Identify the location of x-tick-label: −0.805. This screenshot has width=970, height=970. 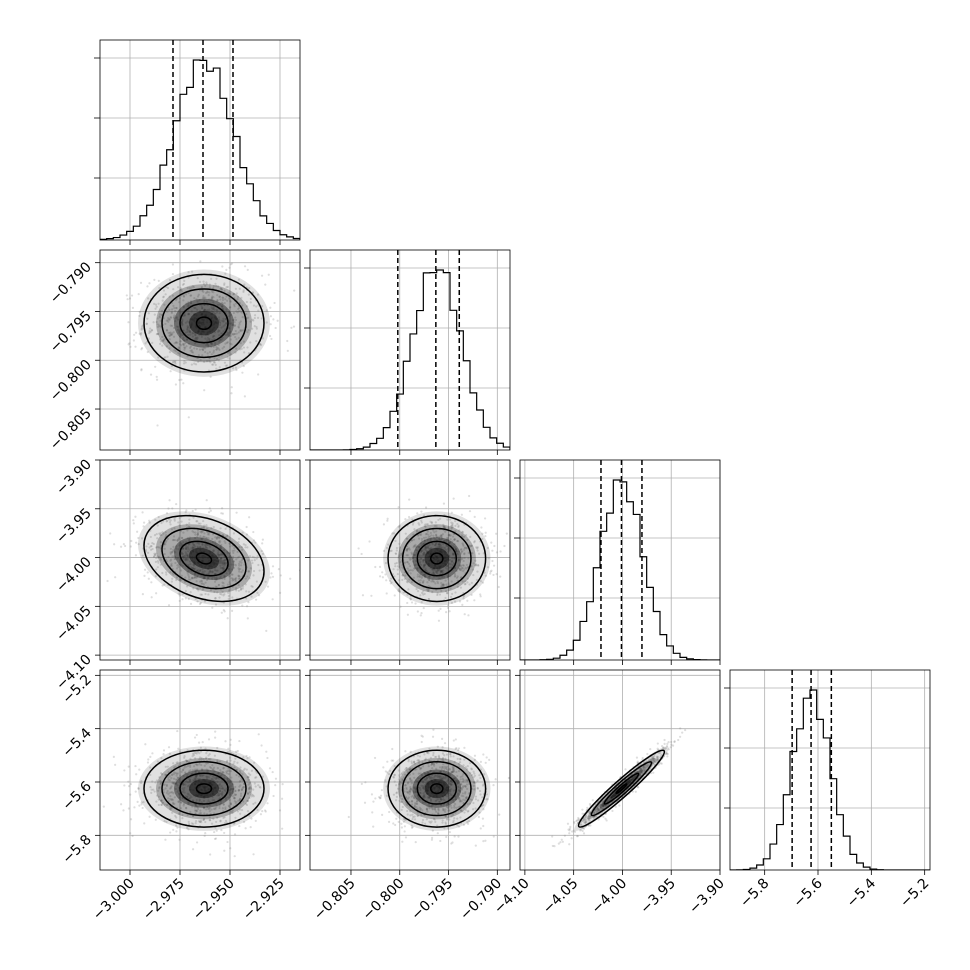
(335, 900).